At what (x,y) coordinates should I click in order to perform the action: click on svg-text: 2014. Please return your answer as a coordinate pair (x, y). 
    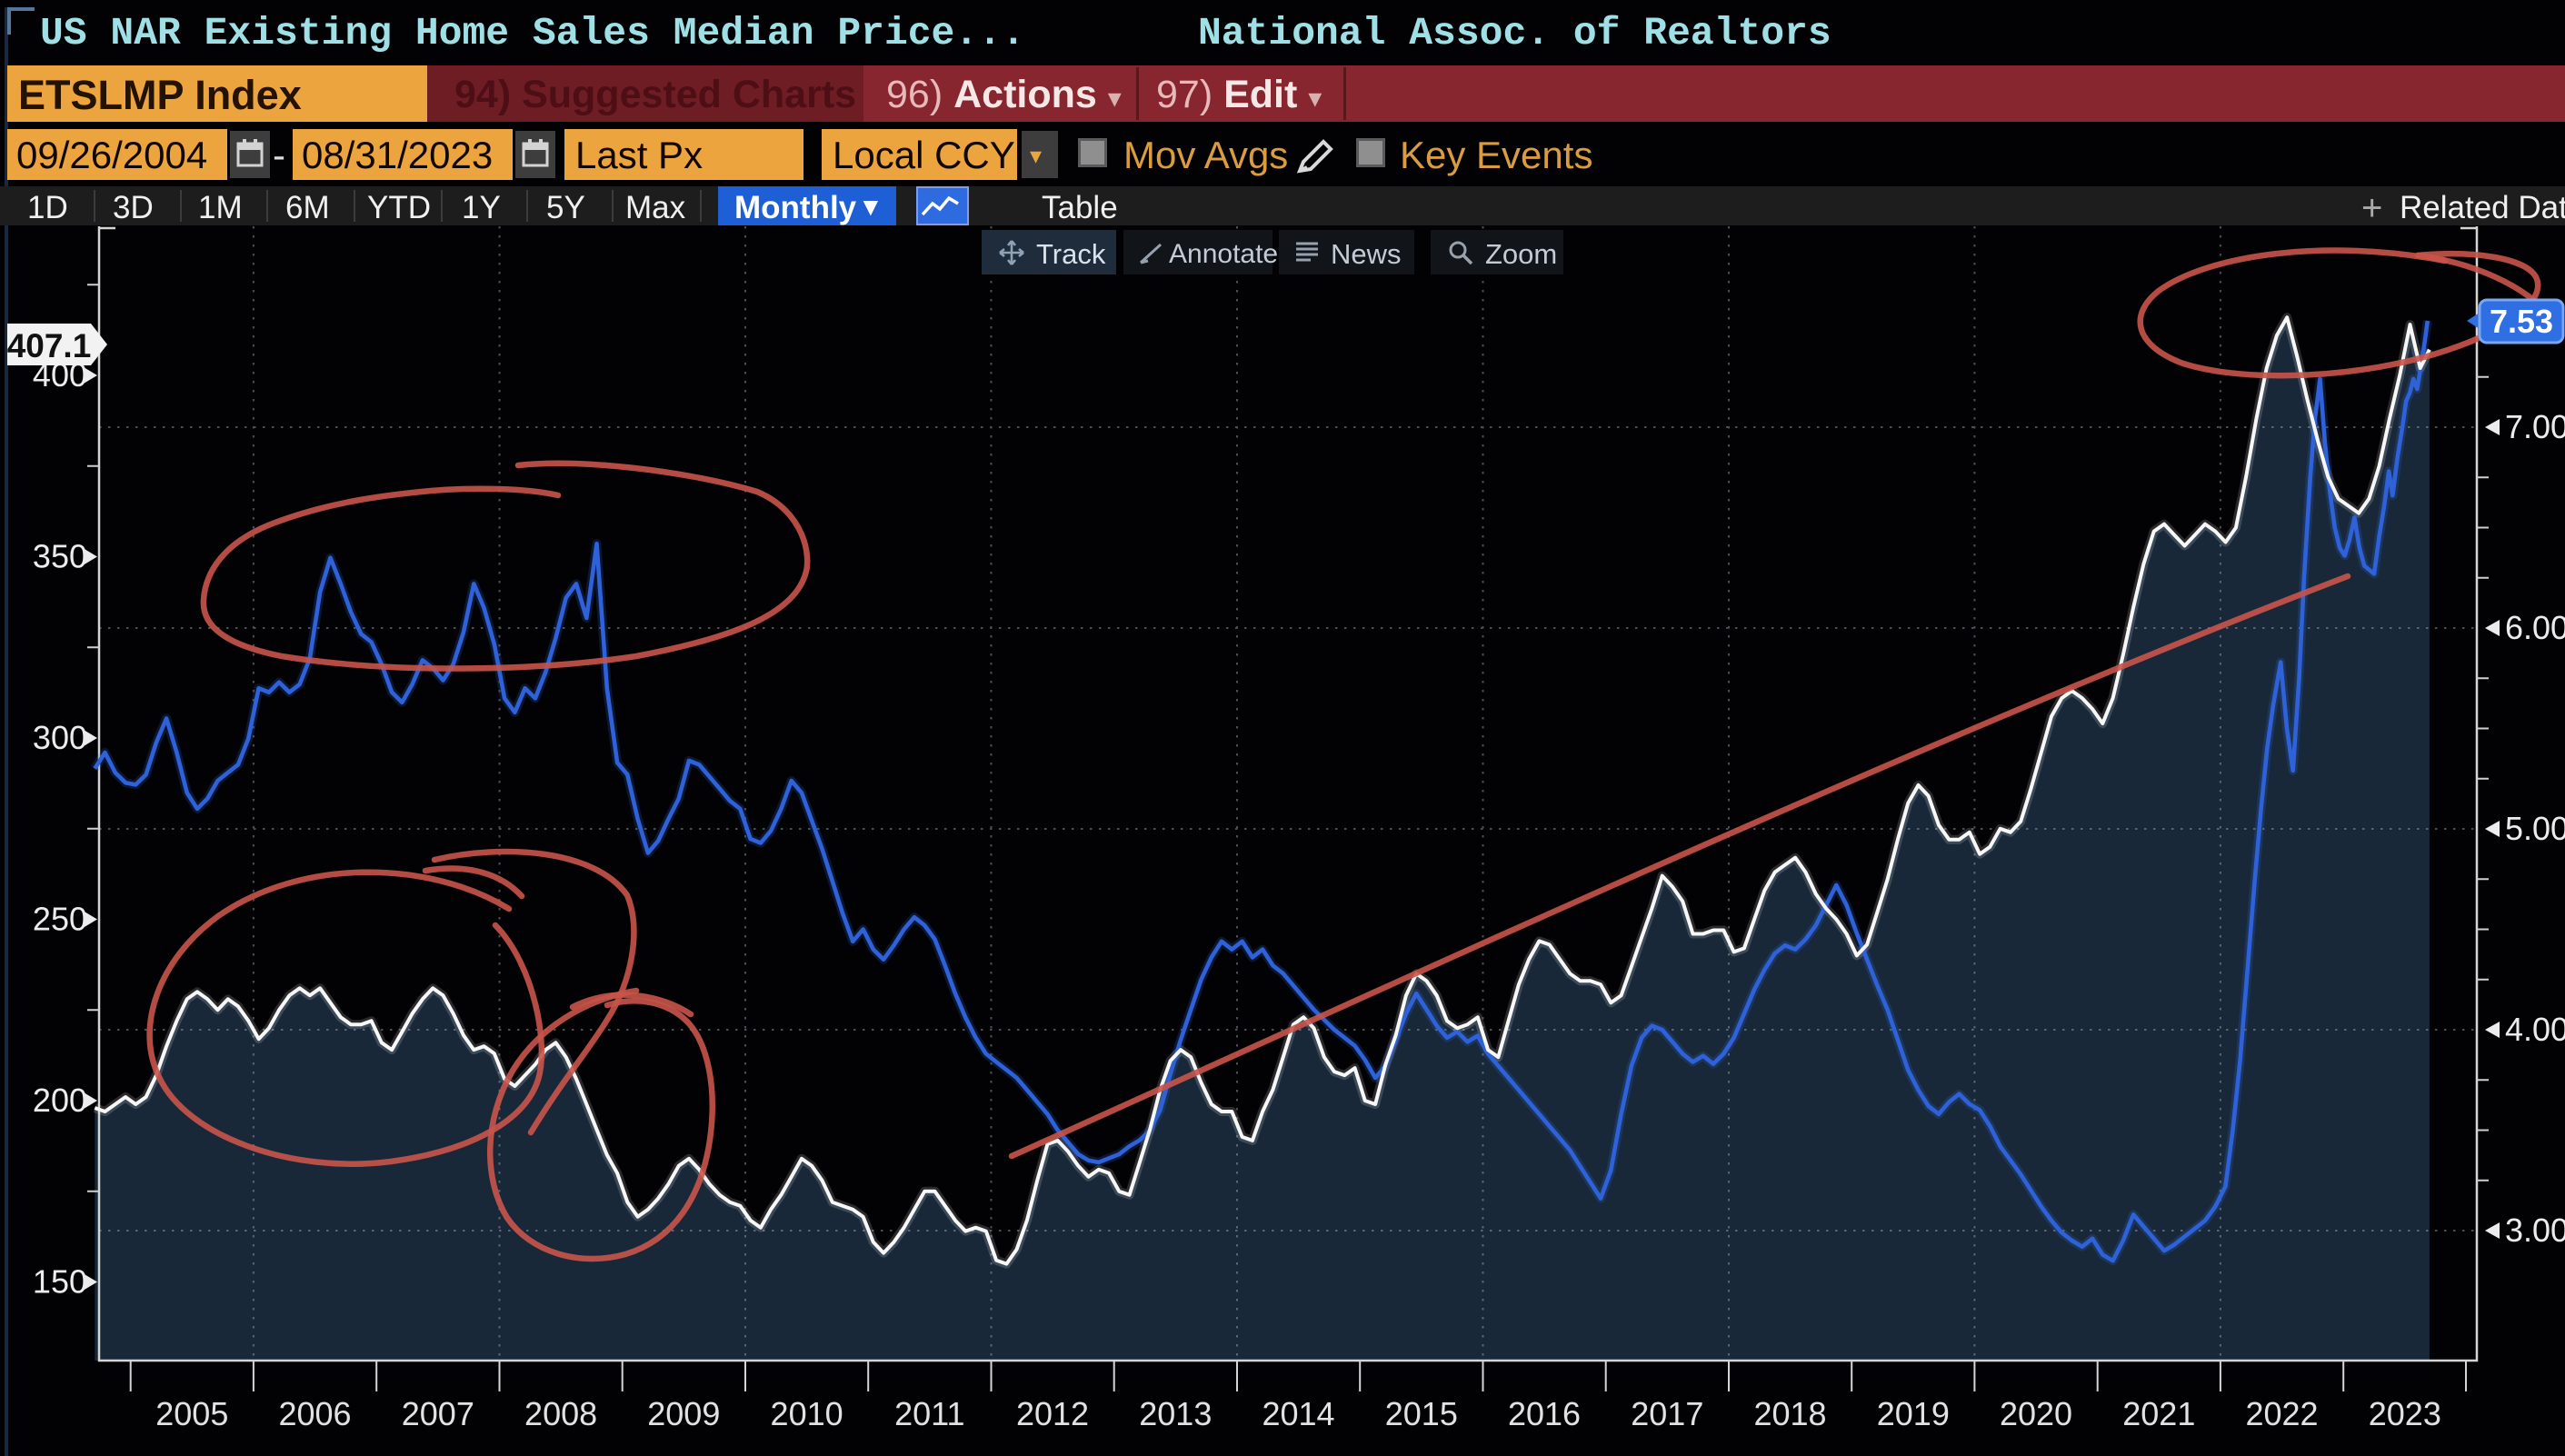
    Looking at the image, I should click on (1298, 1414).